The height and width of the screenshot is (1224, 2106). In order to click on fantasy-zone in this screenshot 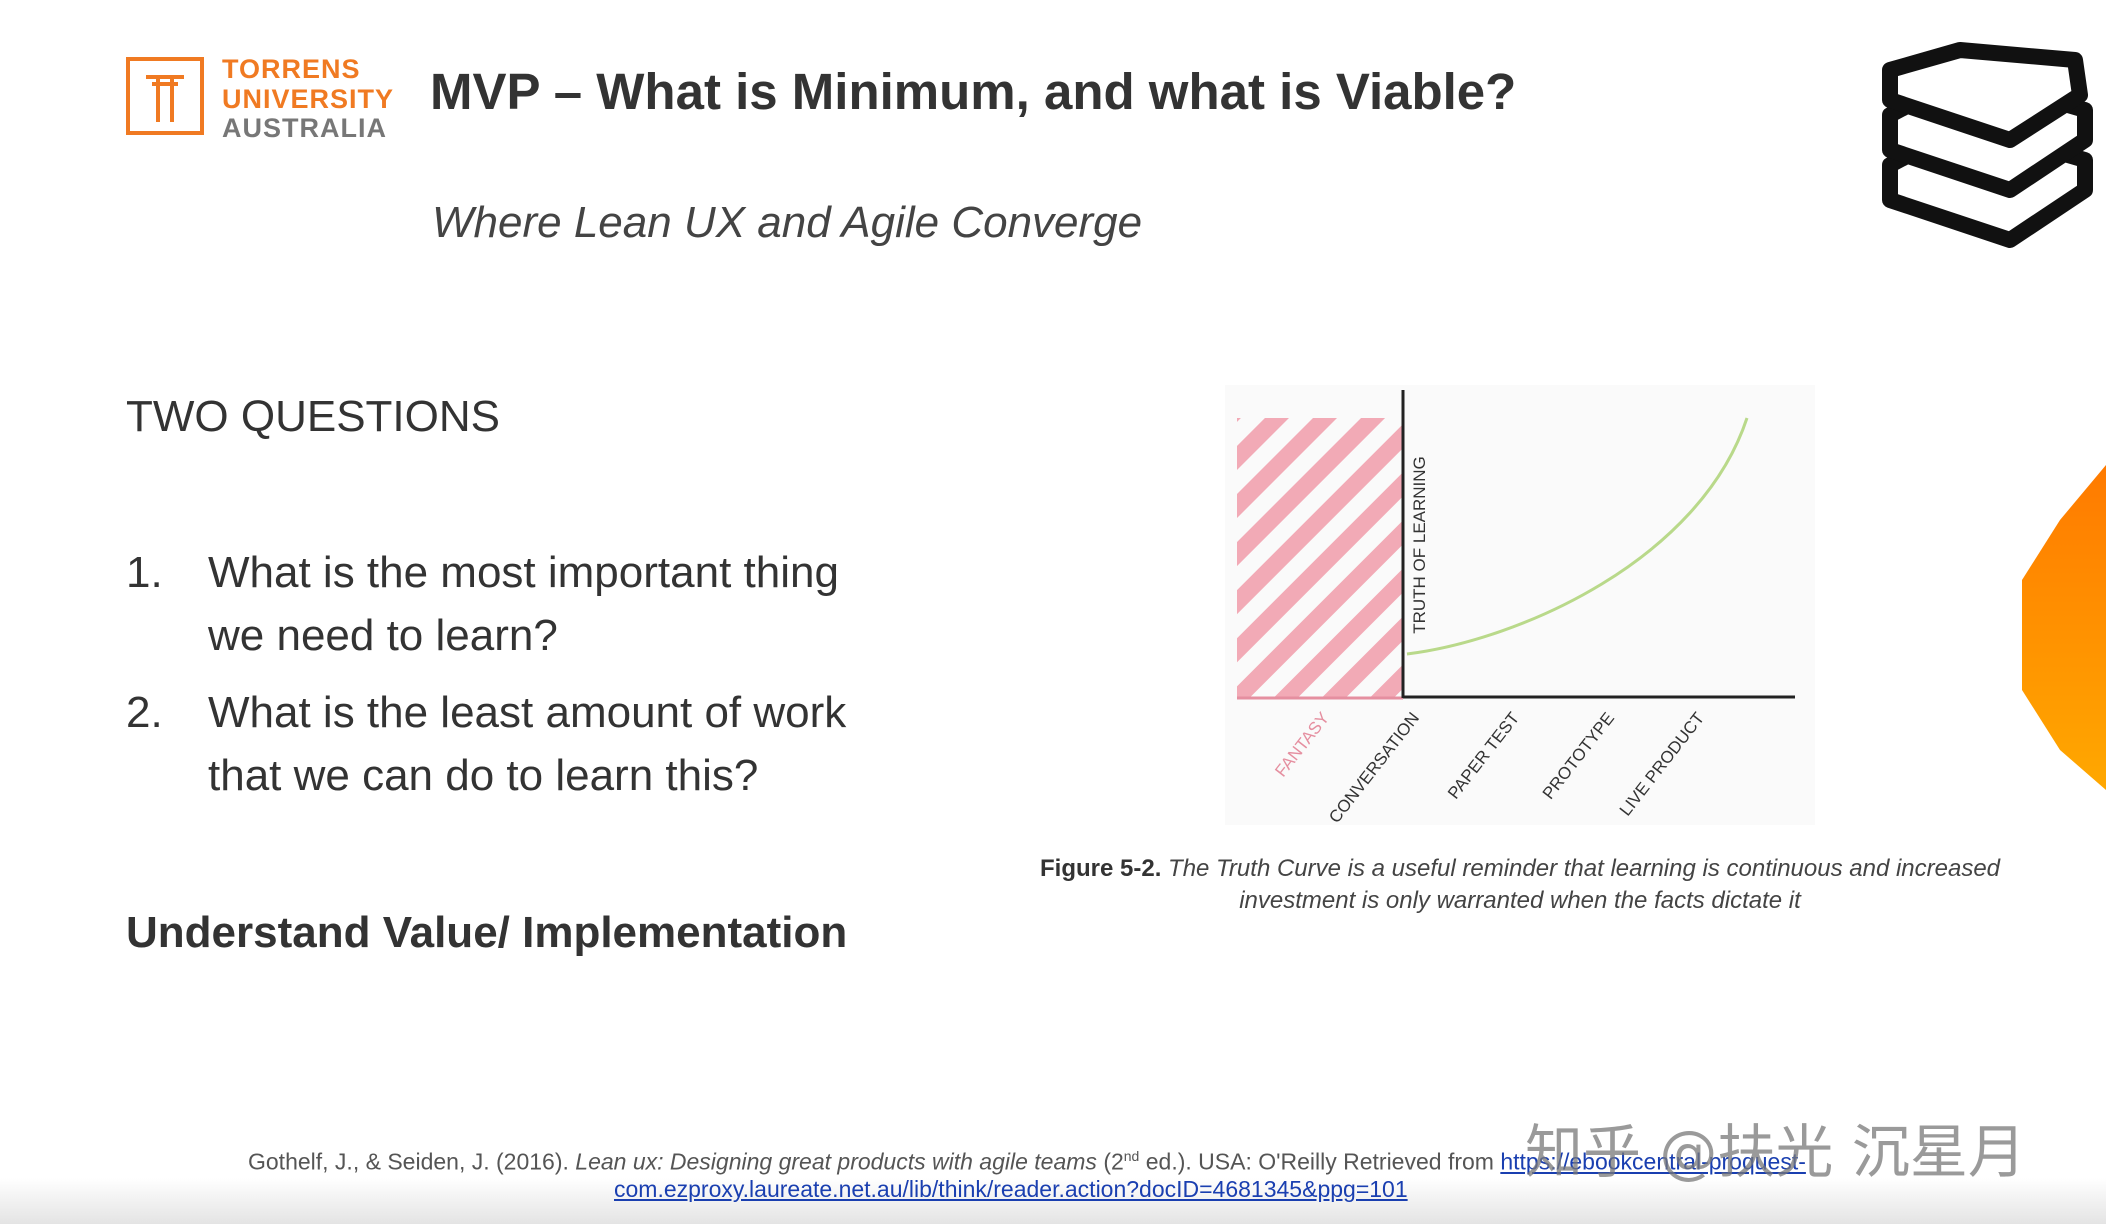, I will do `click(1320, 558)`.